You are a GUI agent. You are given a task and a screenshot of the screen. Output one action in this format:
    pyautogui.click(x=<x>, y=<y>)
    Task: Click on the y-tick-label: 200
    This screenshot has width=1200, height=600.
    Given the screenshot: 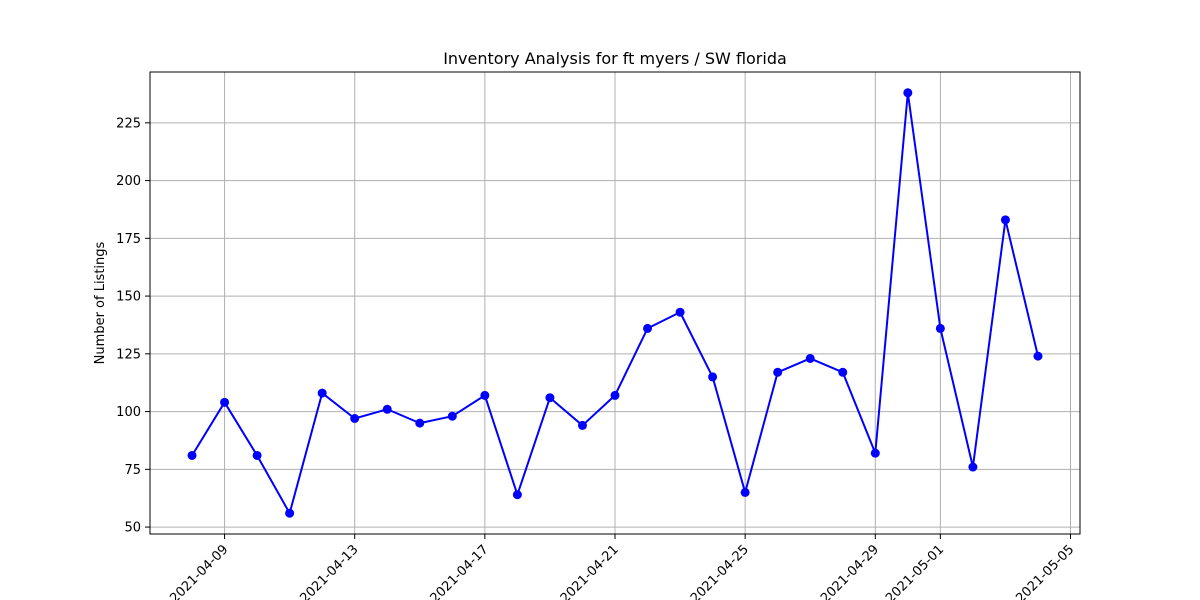 What is the action you would take?
    pyautogui.click(x=128, y=181)
    